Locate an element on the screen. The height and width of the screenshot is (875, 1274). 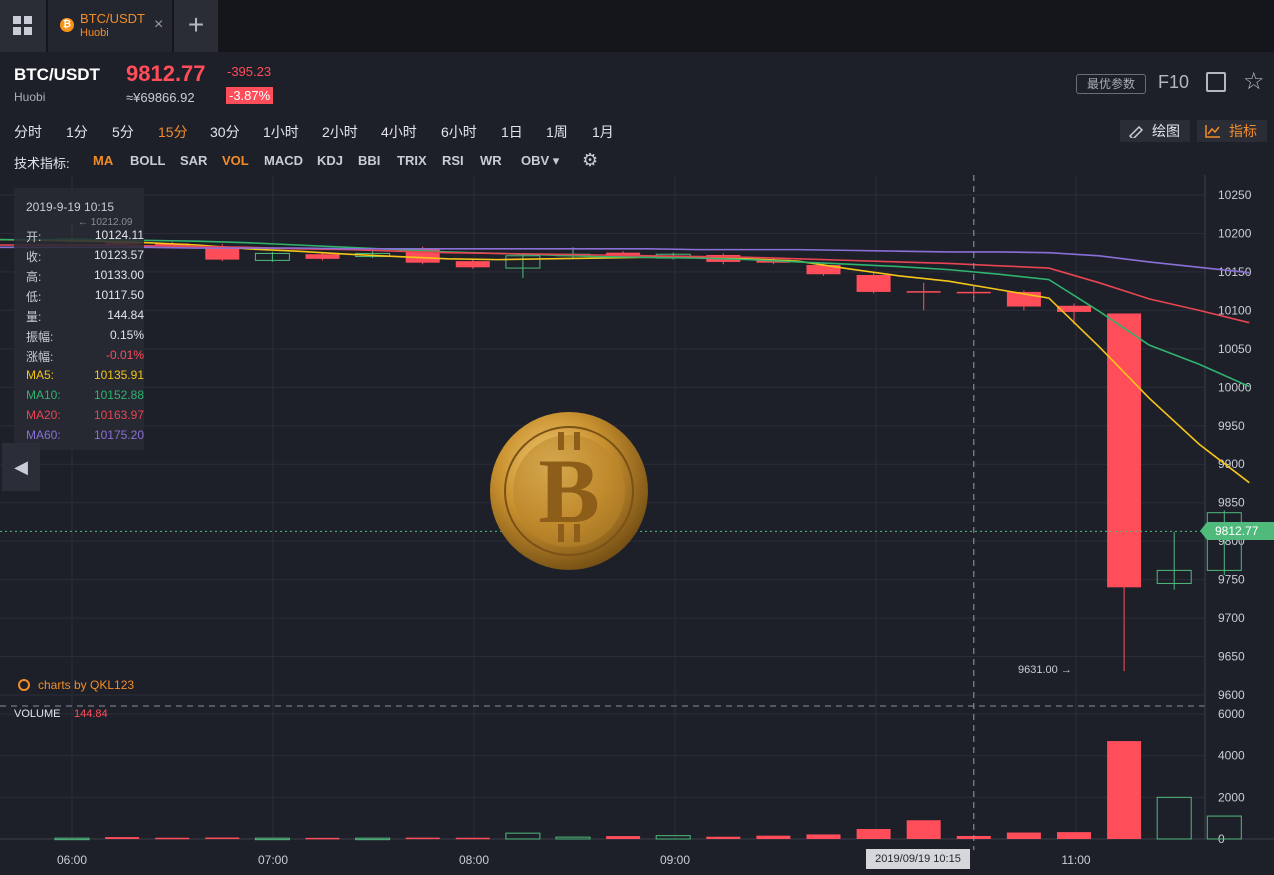
low-marker: 9631.00 → is located at coordinates (1045, 670).